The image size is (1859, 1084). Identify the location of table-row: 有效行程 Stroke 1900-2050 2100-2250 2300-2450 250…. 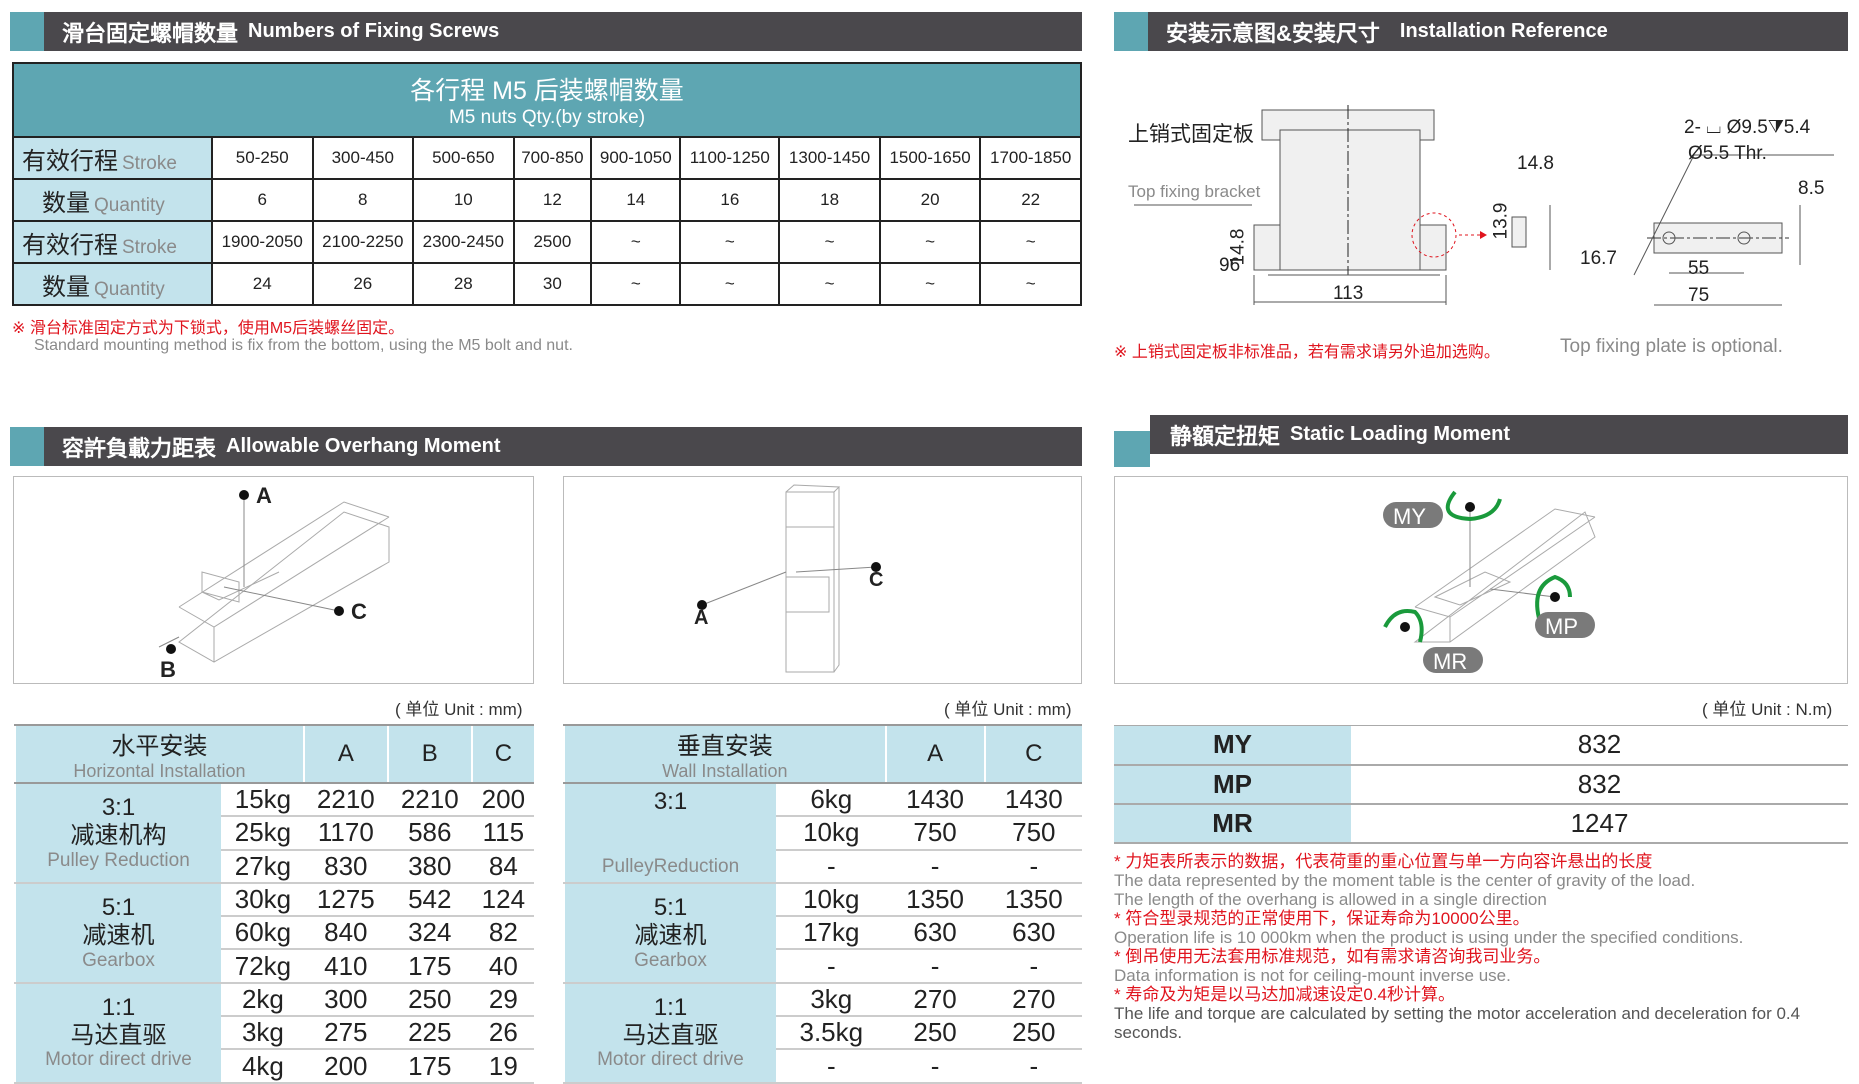
(547, 242).